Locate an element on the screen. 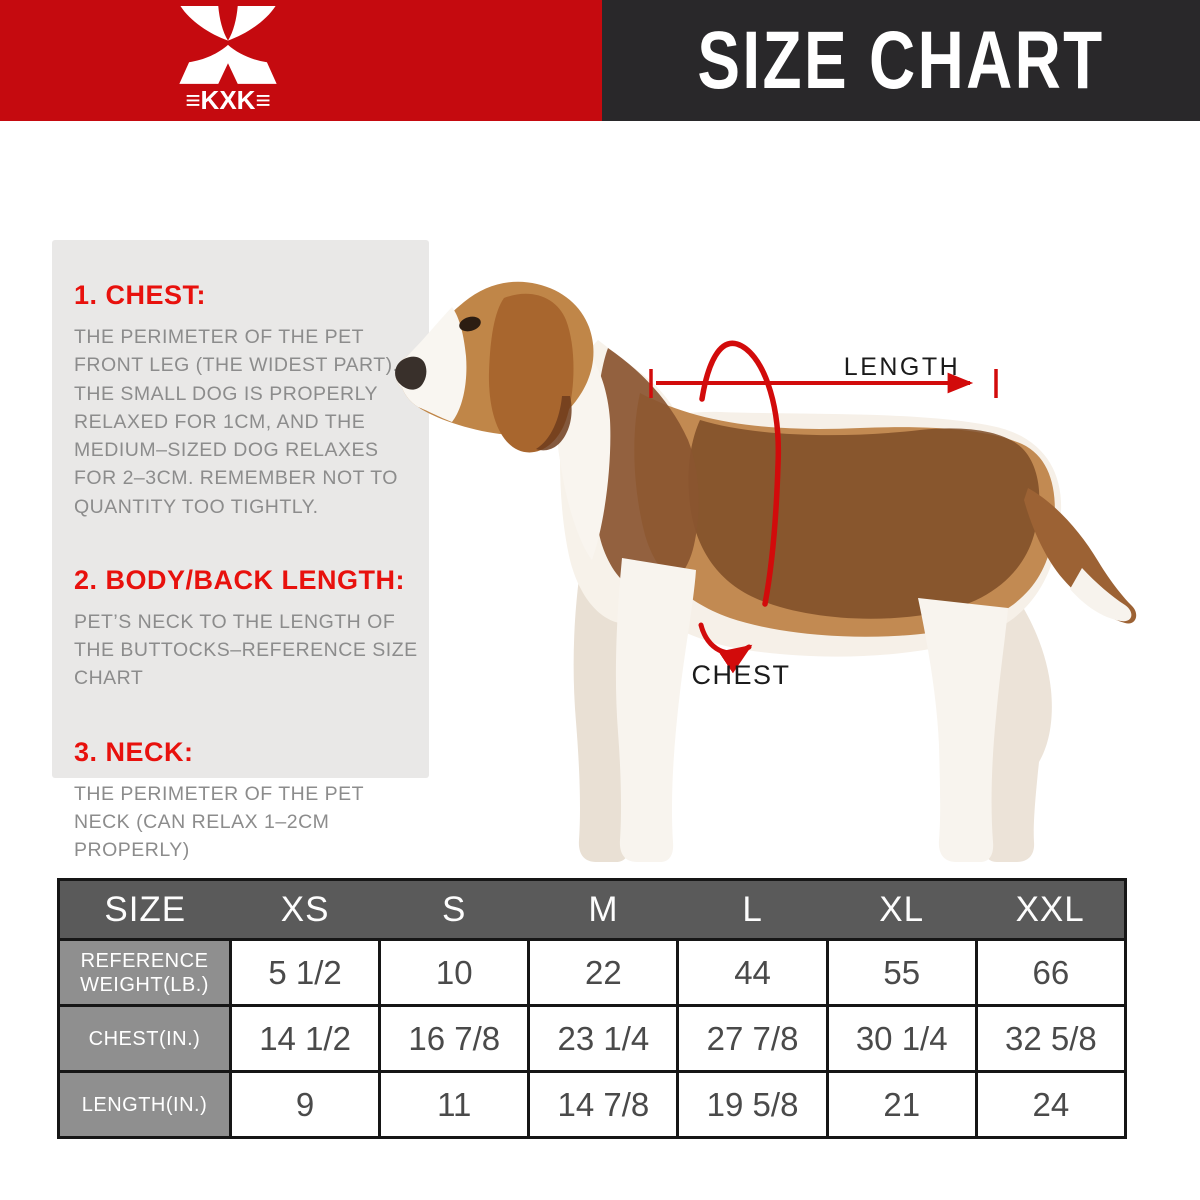 Image resolution: width=1200 pixels, height=1200 pixels. table-cell: 22 is located at coordinates (603, 972).